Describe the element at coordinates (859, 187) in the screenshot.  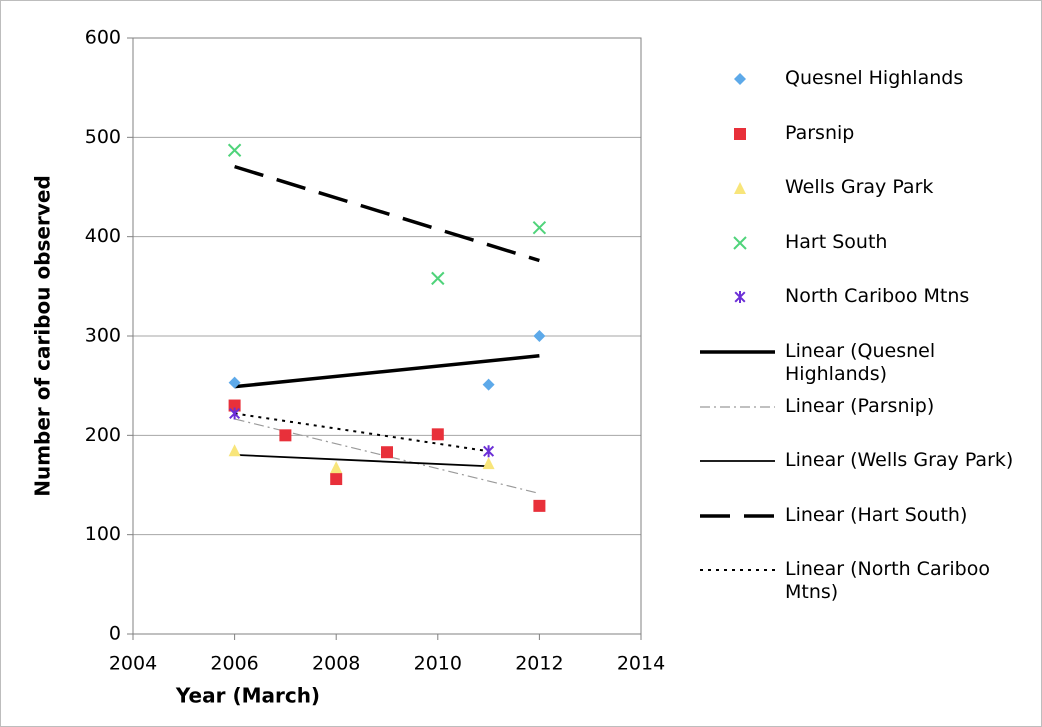
I see `legend-label: Wells Gray Park` at that location.